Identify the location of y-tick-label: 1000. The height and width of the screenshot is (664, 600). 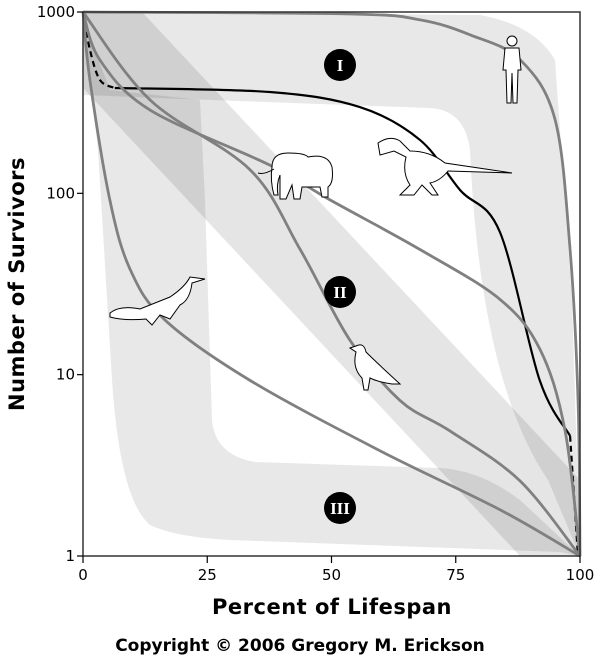
(56, 12).